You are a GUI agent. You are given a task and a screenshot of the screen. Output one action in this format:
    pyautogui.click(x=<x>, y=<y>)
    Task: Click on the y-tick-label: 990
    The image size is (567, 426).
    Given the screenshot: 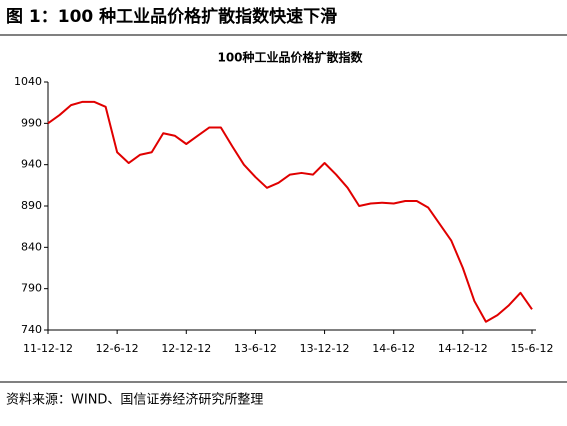 What is the action you would take?
    pyautogui.click(x=31, y=122)
    